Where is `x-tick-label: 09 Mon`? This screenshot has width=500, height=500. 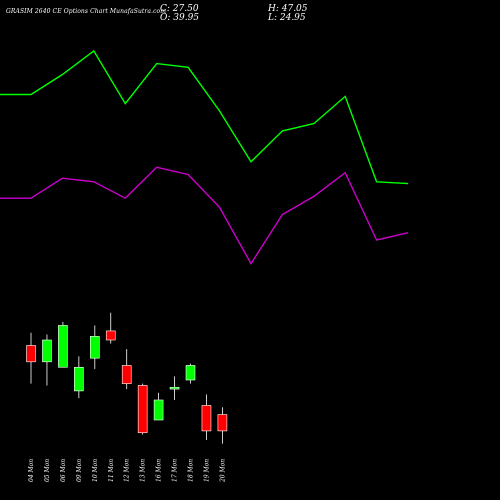
x-tick-label: 09 Mon is located at coordinates (79, 470).